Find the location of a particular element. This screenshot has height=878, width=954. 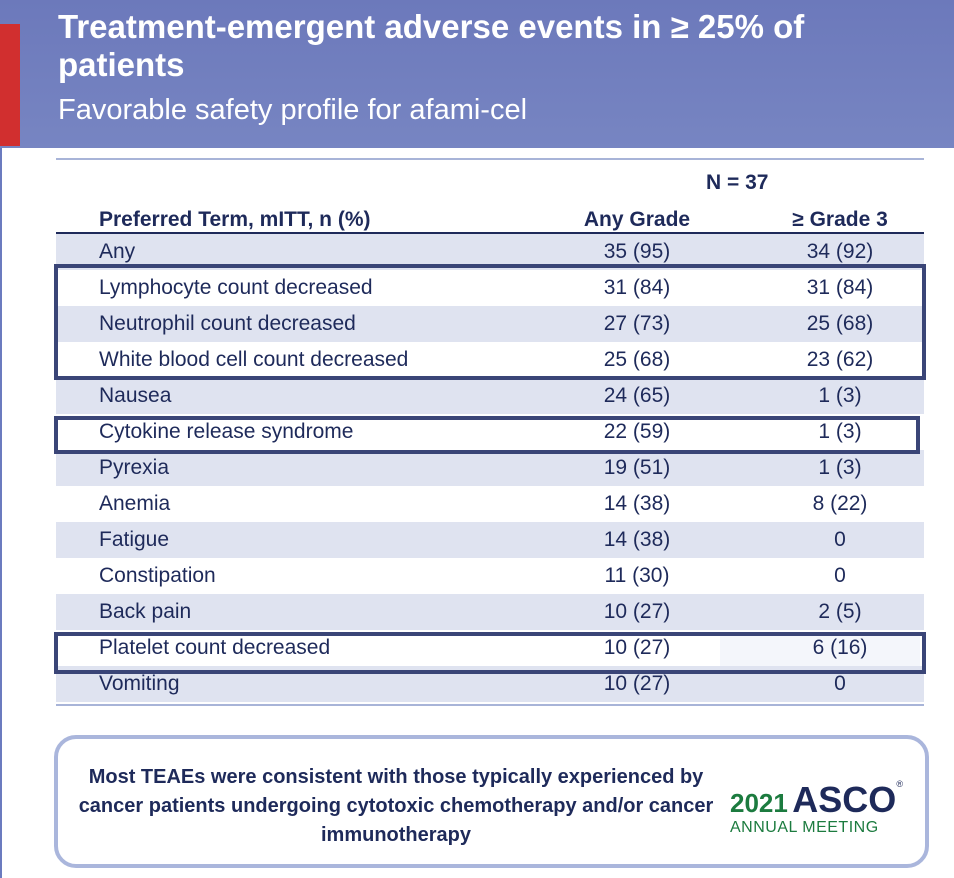

row-any-grade: 19 (51) is located at coordinates (637, 467).